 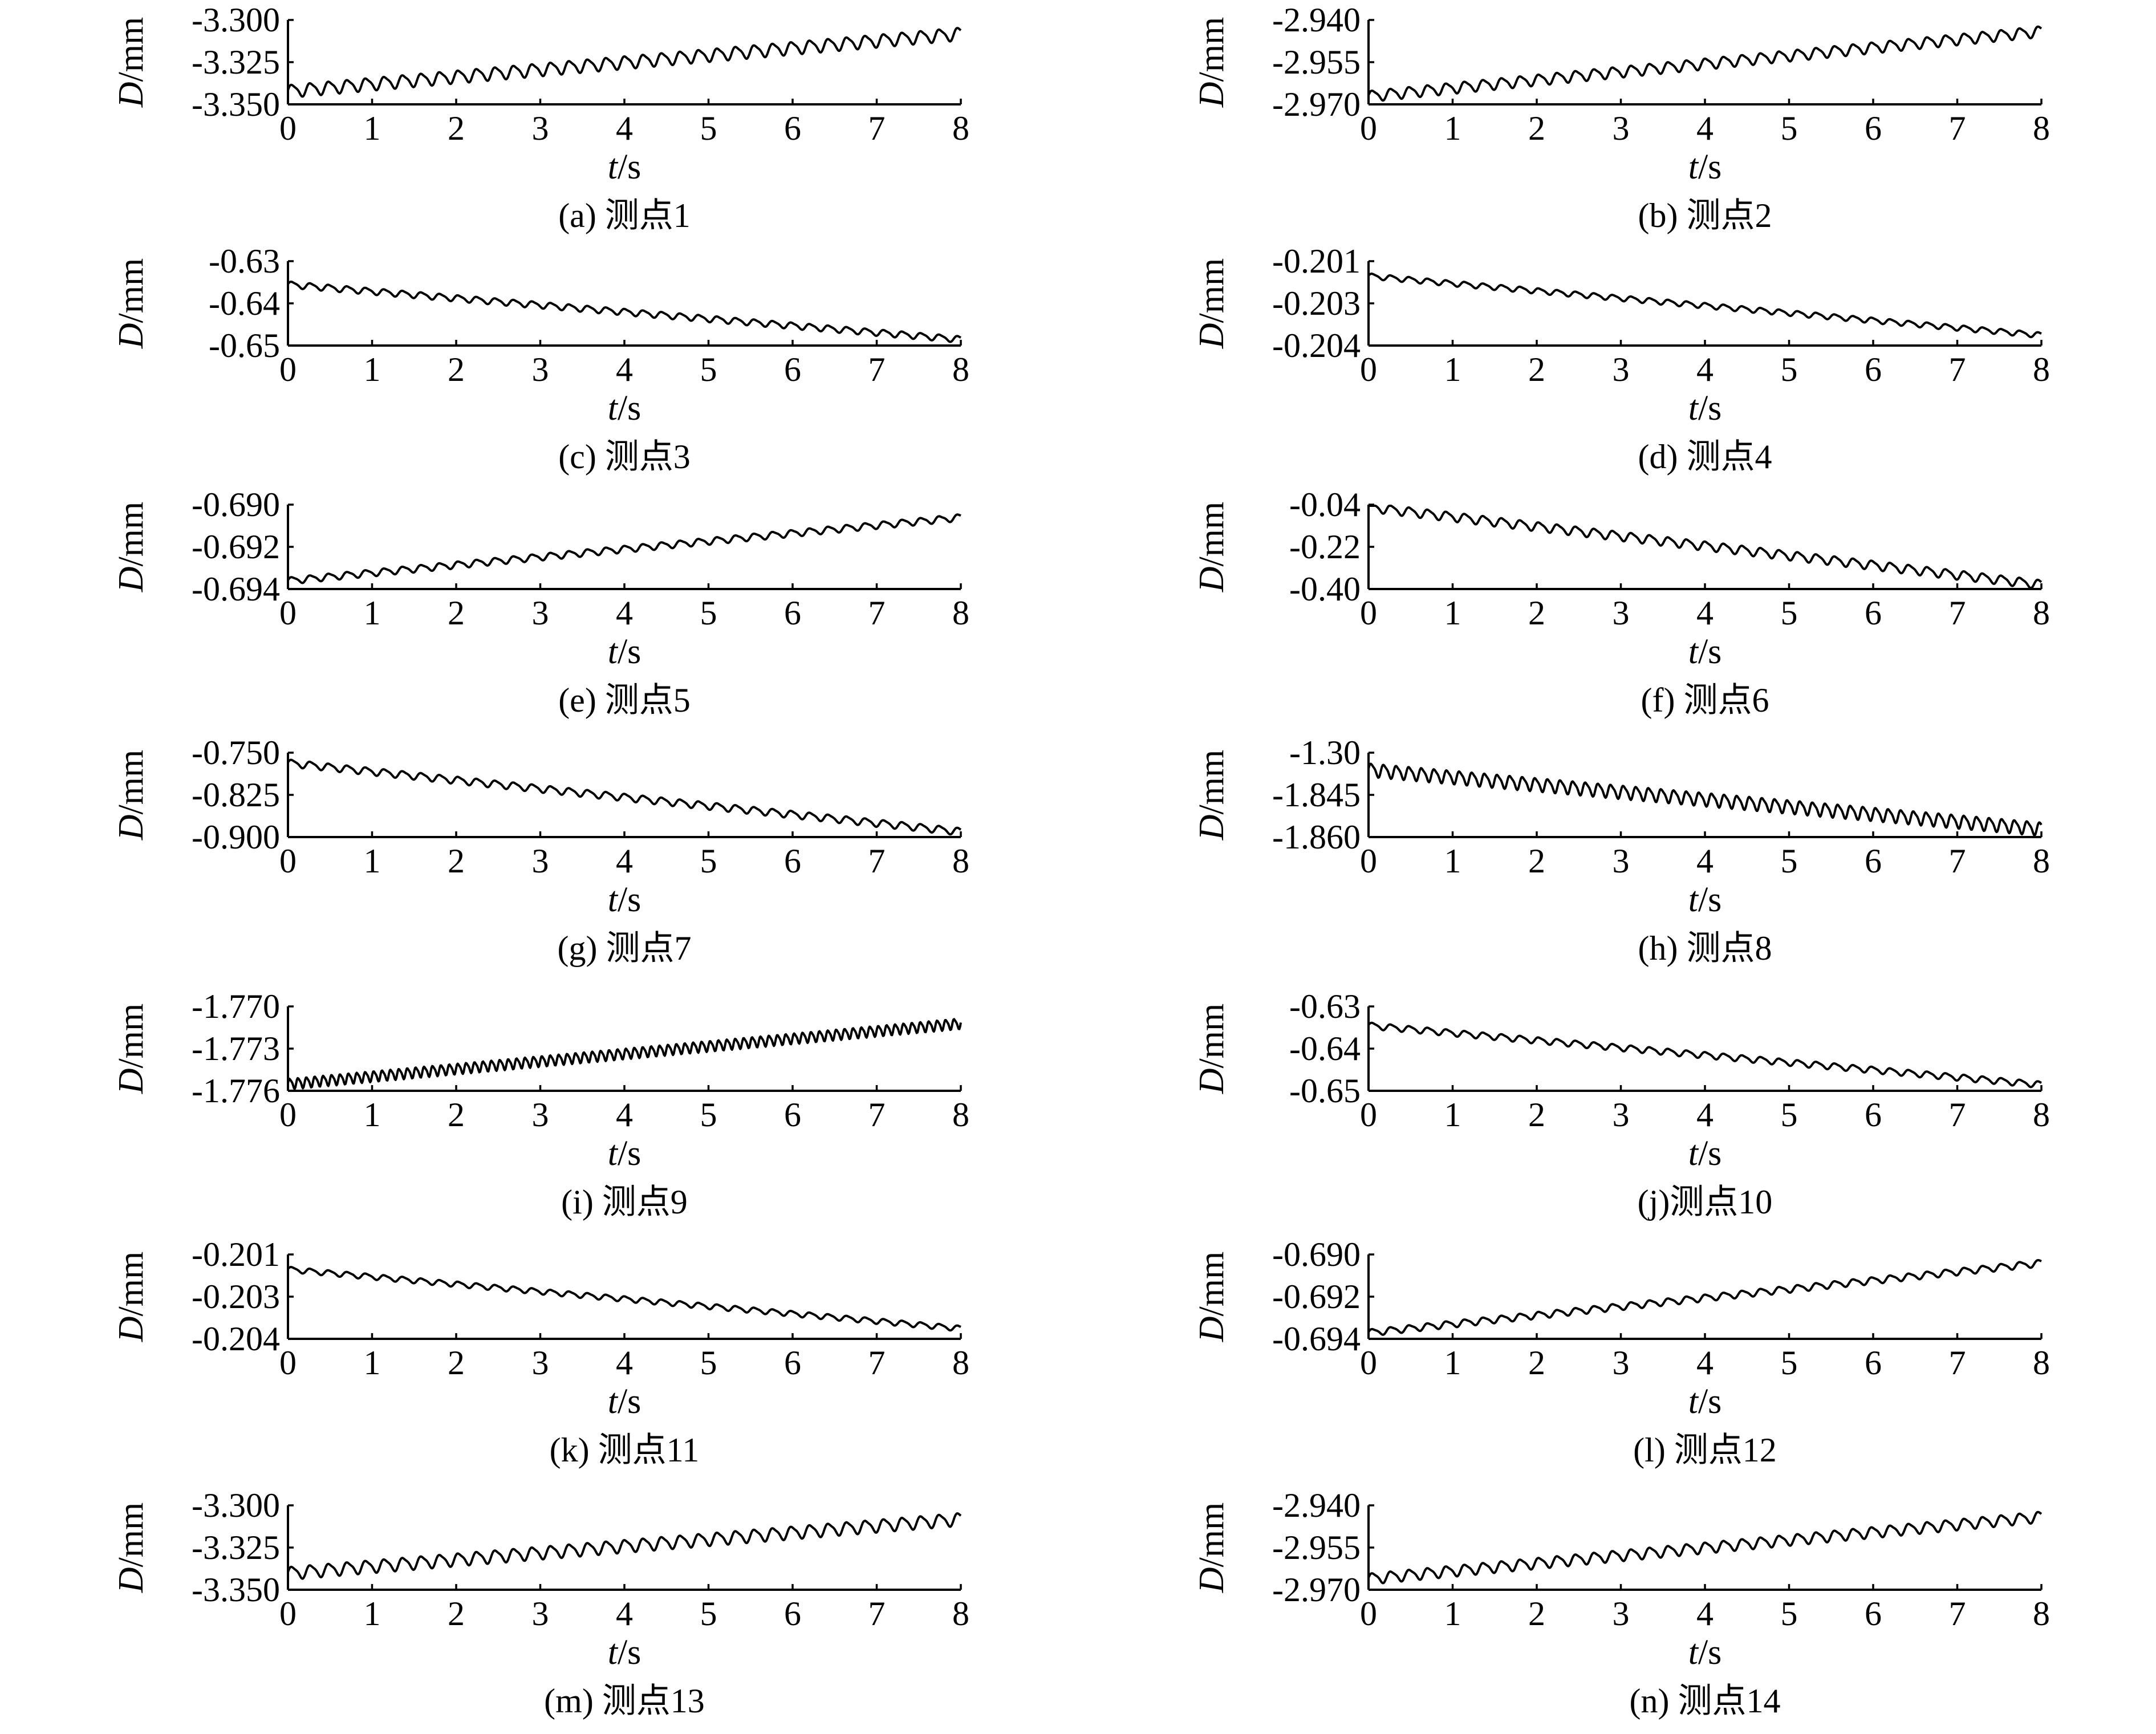 I want to click on chart-caption: (j)测点10, so click(x=1705, y=1202).